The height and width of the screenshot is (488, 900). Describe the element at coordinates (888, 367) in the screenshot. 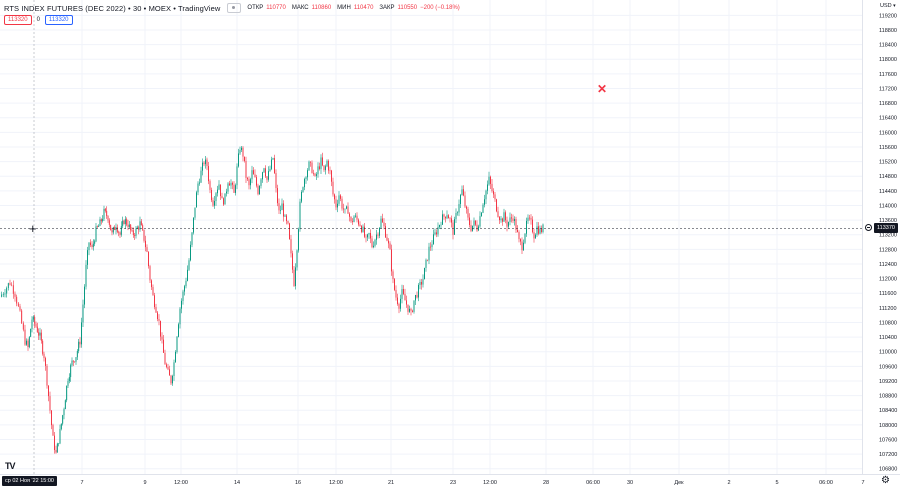

I see `price-tick-label: 109600` at that location.